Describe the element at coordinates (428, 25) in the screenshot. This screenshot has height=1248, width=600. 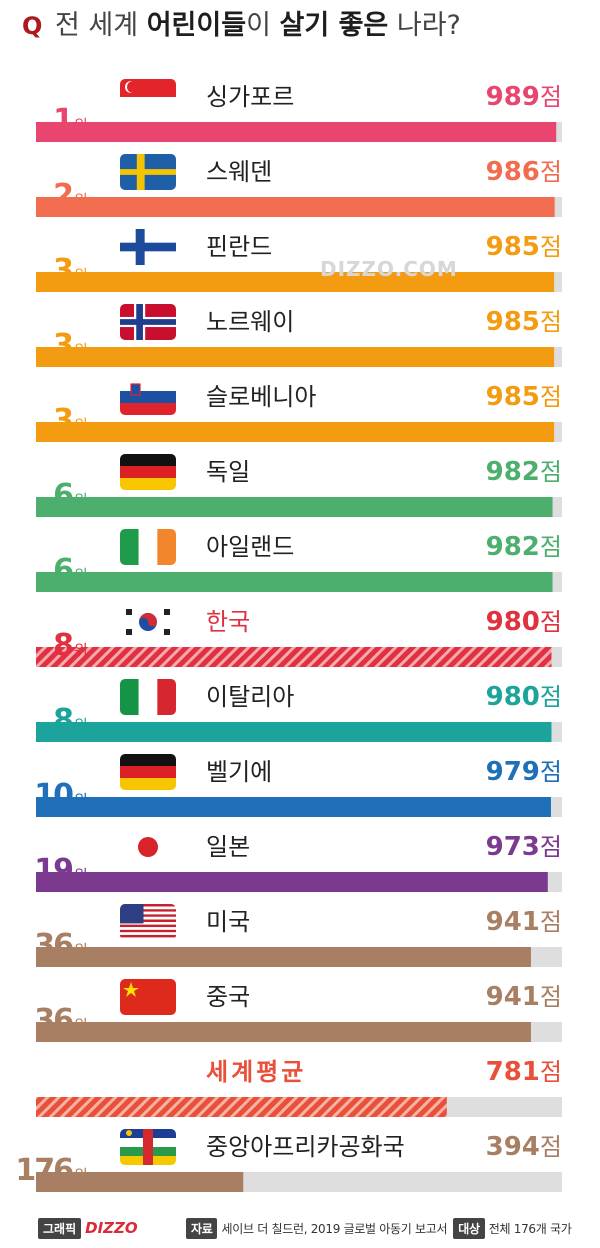
I see `title-part-5: 나라?` at that location.